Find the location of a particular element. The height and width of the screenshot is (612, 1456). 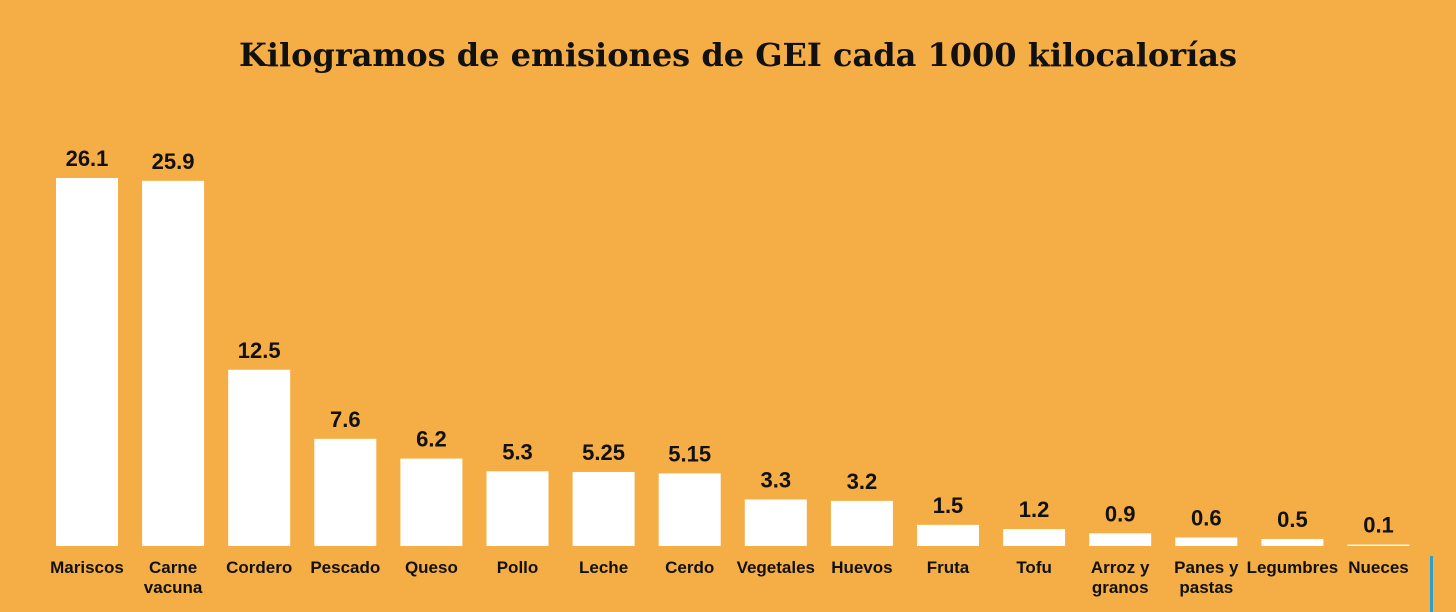

bar-legumbres is located at coordinates (1292, 542).